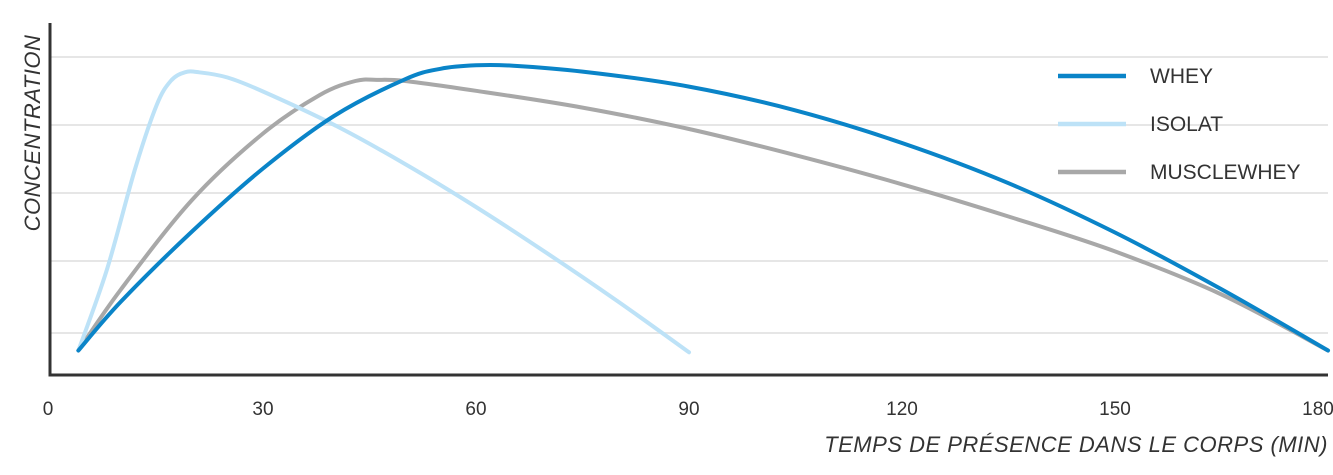 The image size is (1333, 475). Describe the element at coordinates (1115, 409) in the screenshot. I see `x-tick-label: 150` at that location.